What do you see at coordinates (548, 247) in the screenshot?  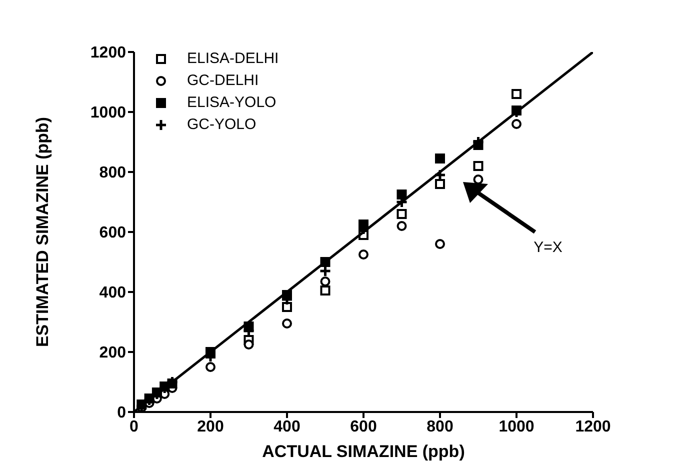 I see `annotation: Y=X` at bounding box center [548, 247].